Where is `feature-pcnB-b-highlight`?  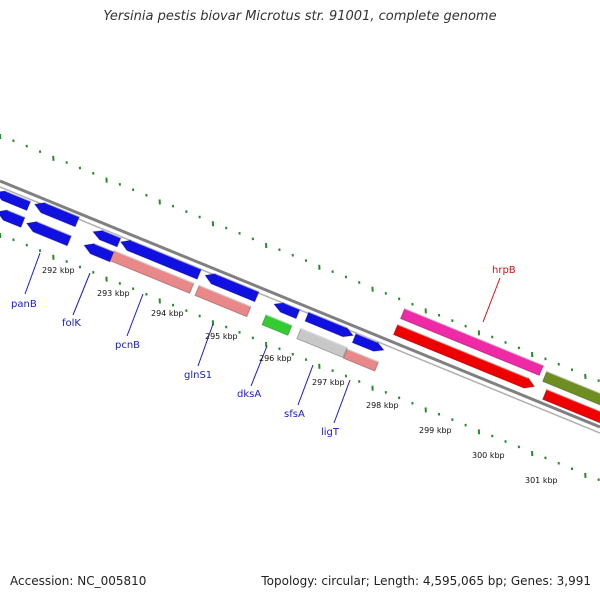
feature-pcnB-b-highlight is located at coordinates (154, 266).